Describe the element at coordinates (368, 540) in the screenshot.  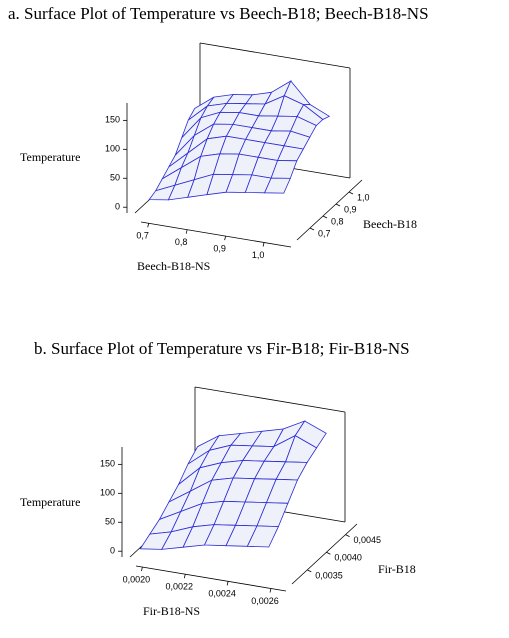
I see `y-tick-label: 0,0045` at that location.